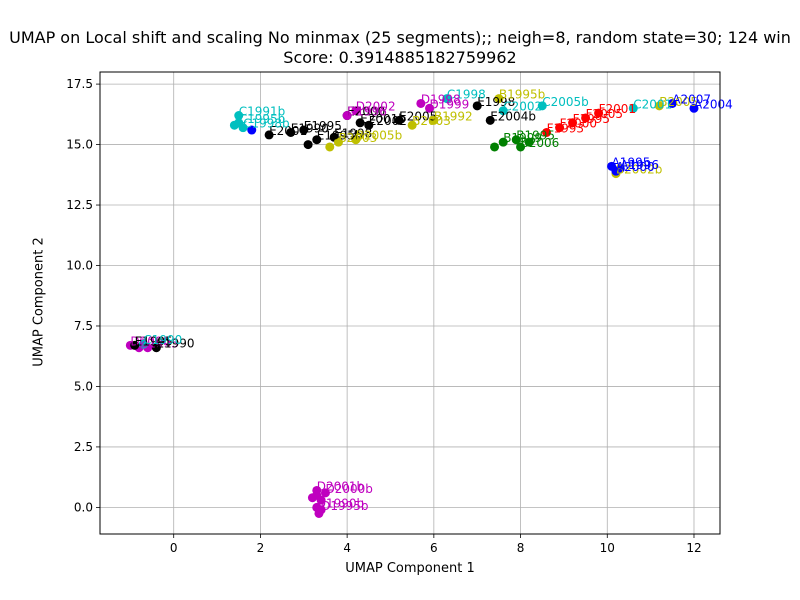  What do you see at coordinates (261, 548) in the screenshot?
I see `x-tick-label: 2` at bounding box center [261, 548].